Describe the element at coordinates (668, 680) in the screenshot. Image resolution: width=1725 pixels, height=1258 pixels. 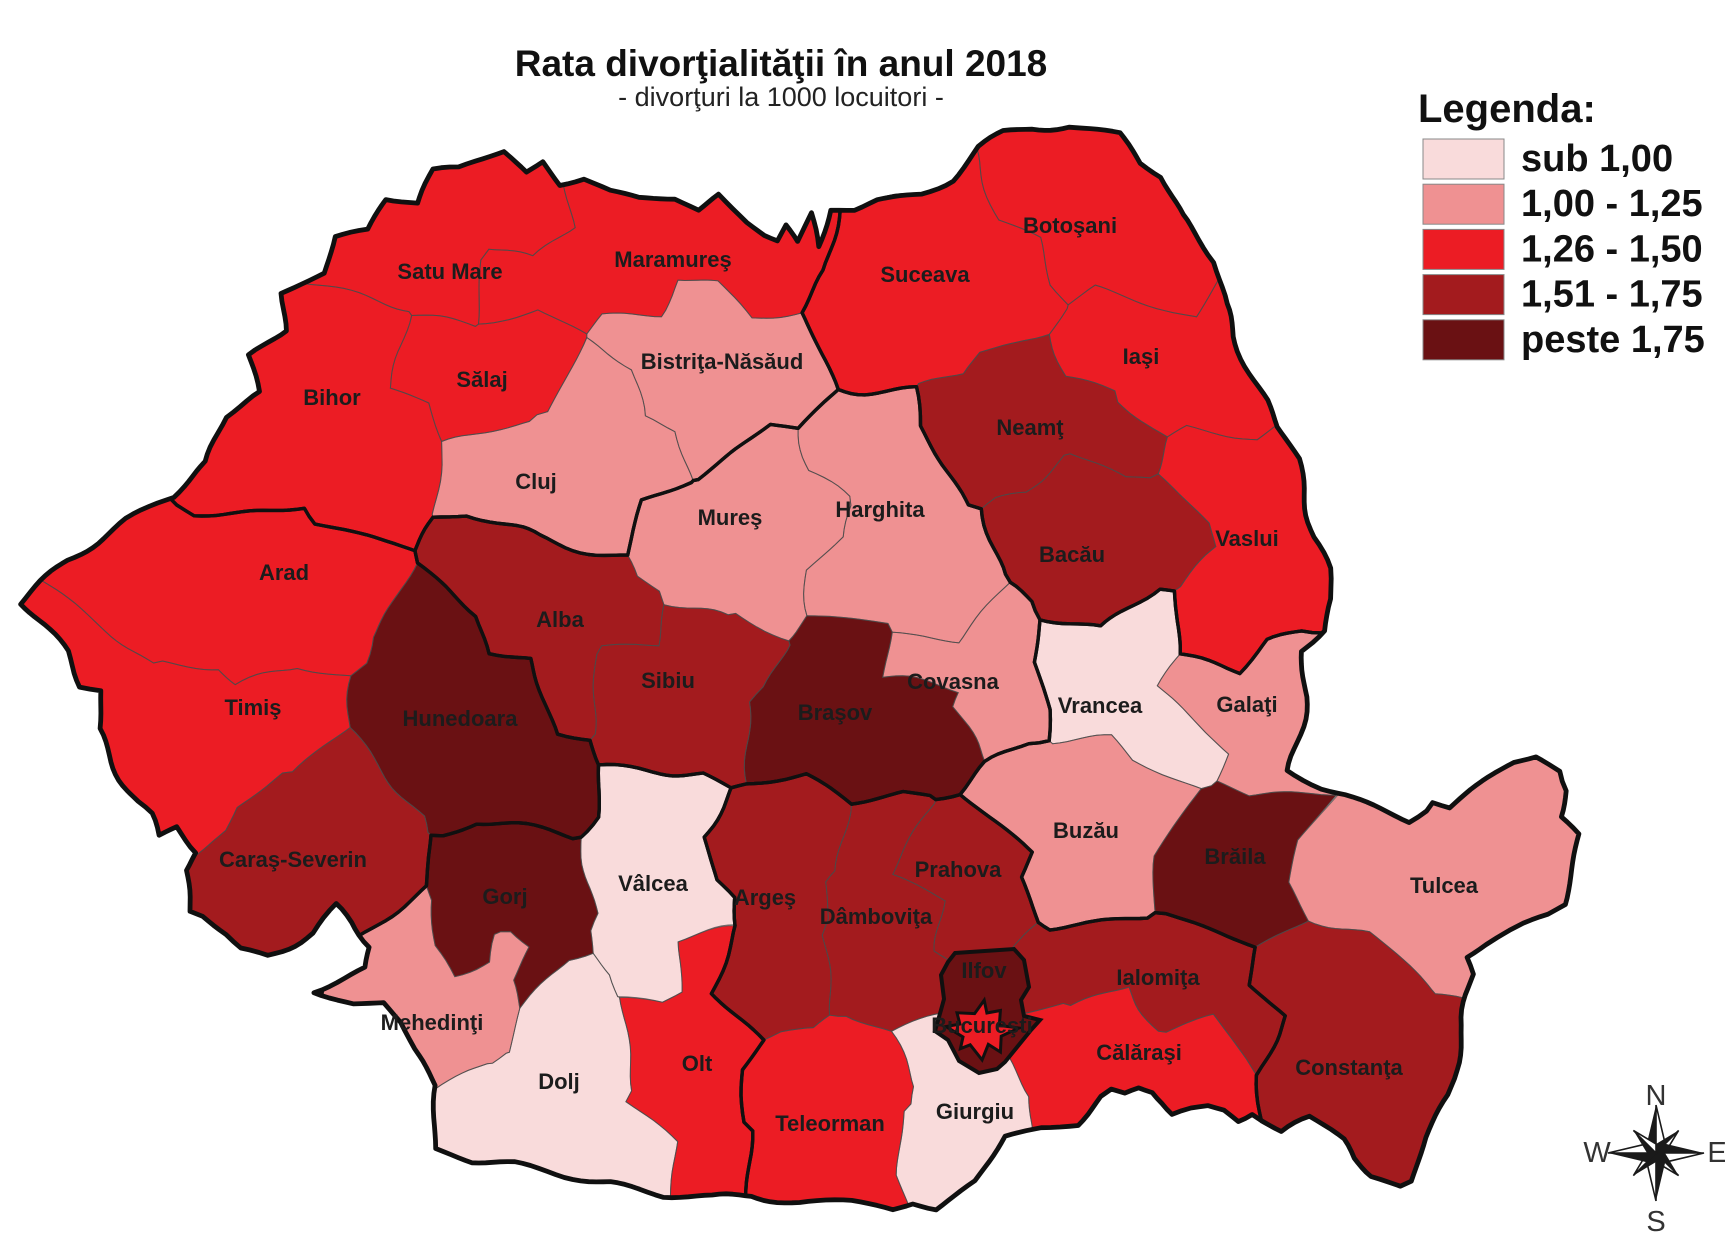
I see `svg-text: Sibiu` at that location.